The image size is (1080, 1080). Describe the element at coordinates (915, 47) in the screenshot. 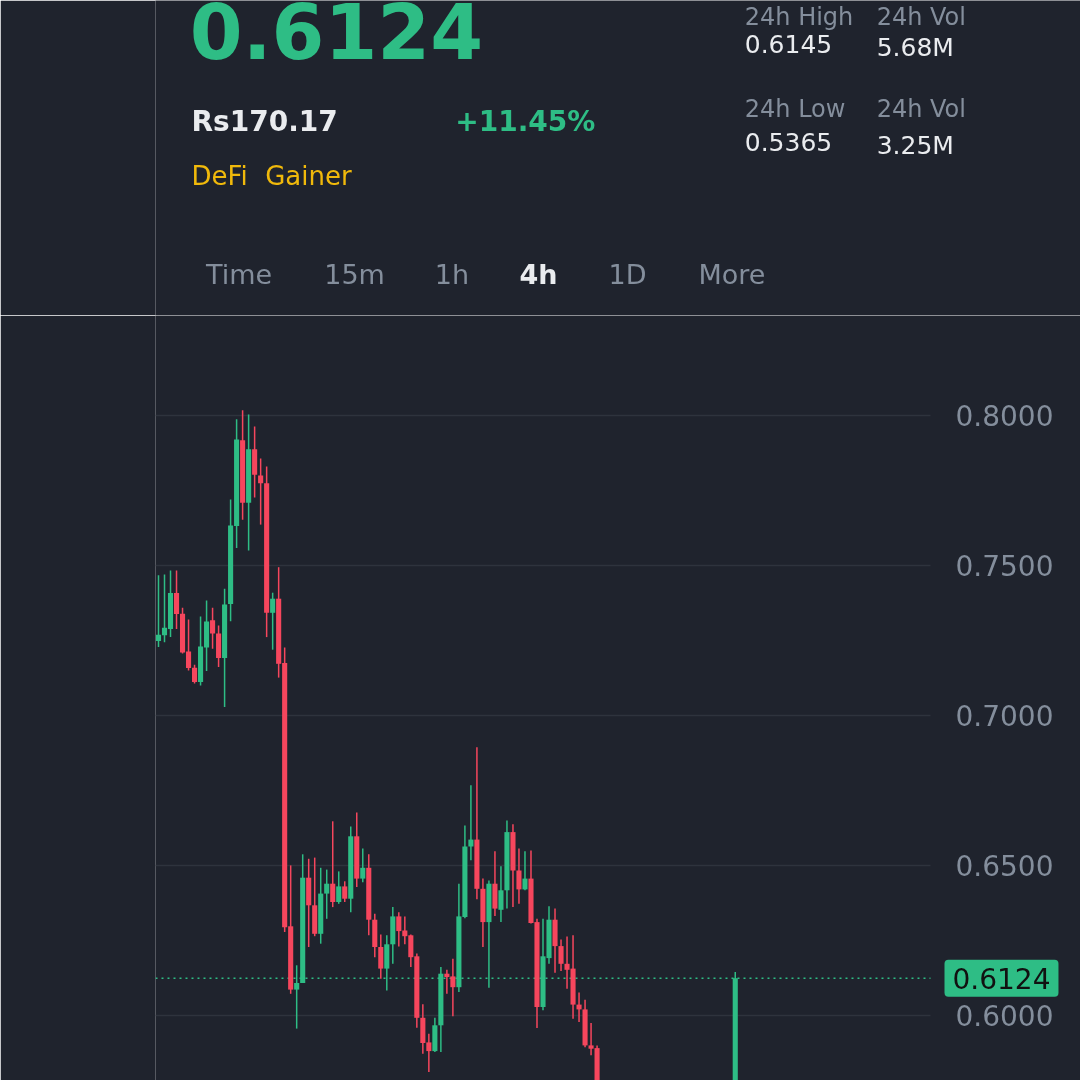

I see `text: 5.68M` at that location.